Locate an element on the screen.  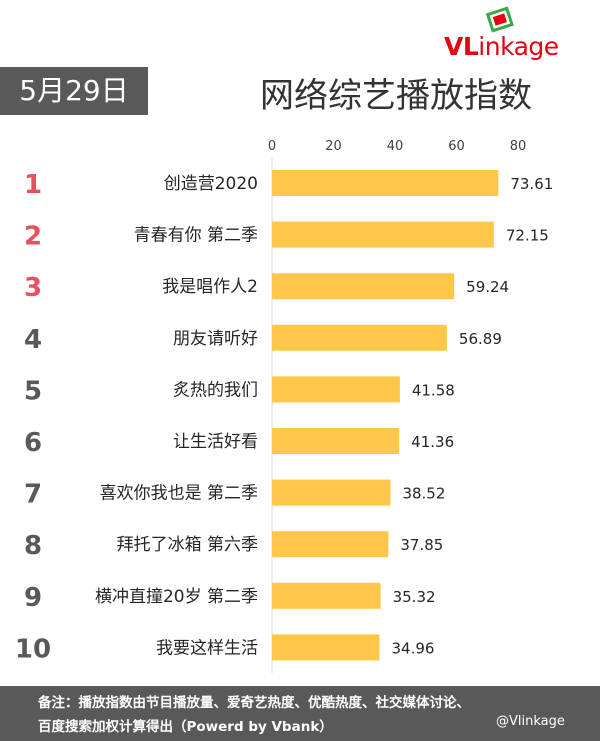
date-badge: 5月29日 is located at coordinates (74, 91).